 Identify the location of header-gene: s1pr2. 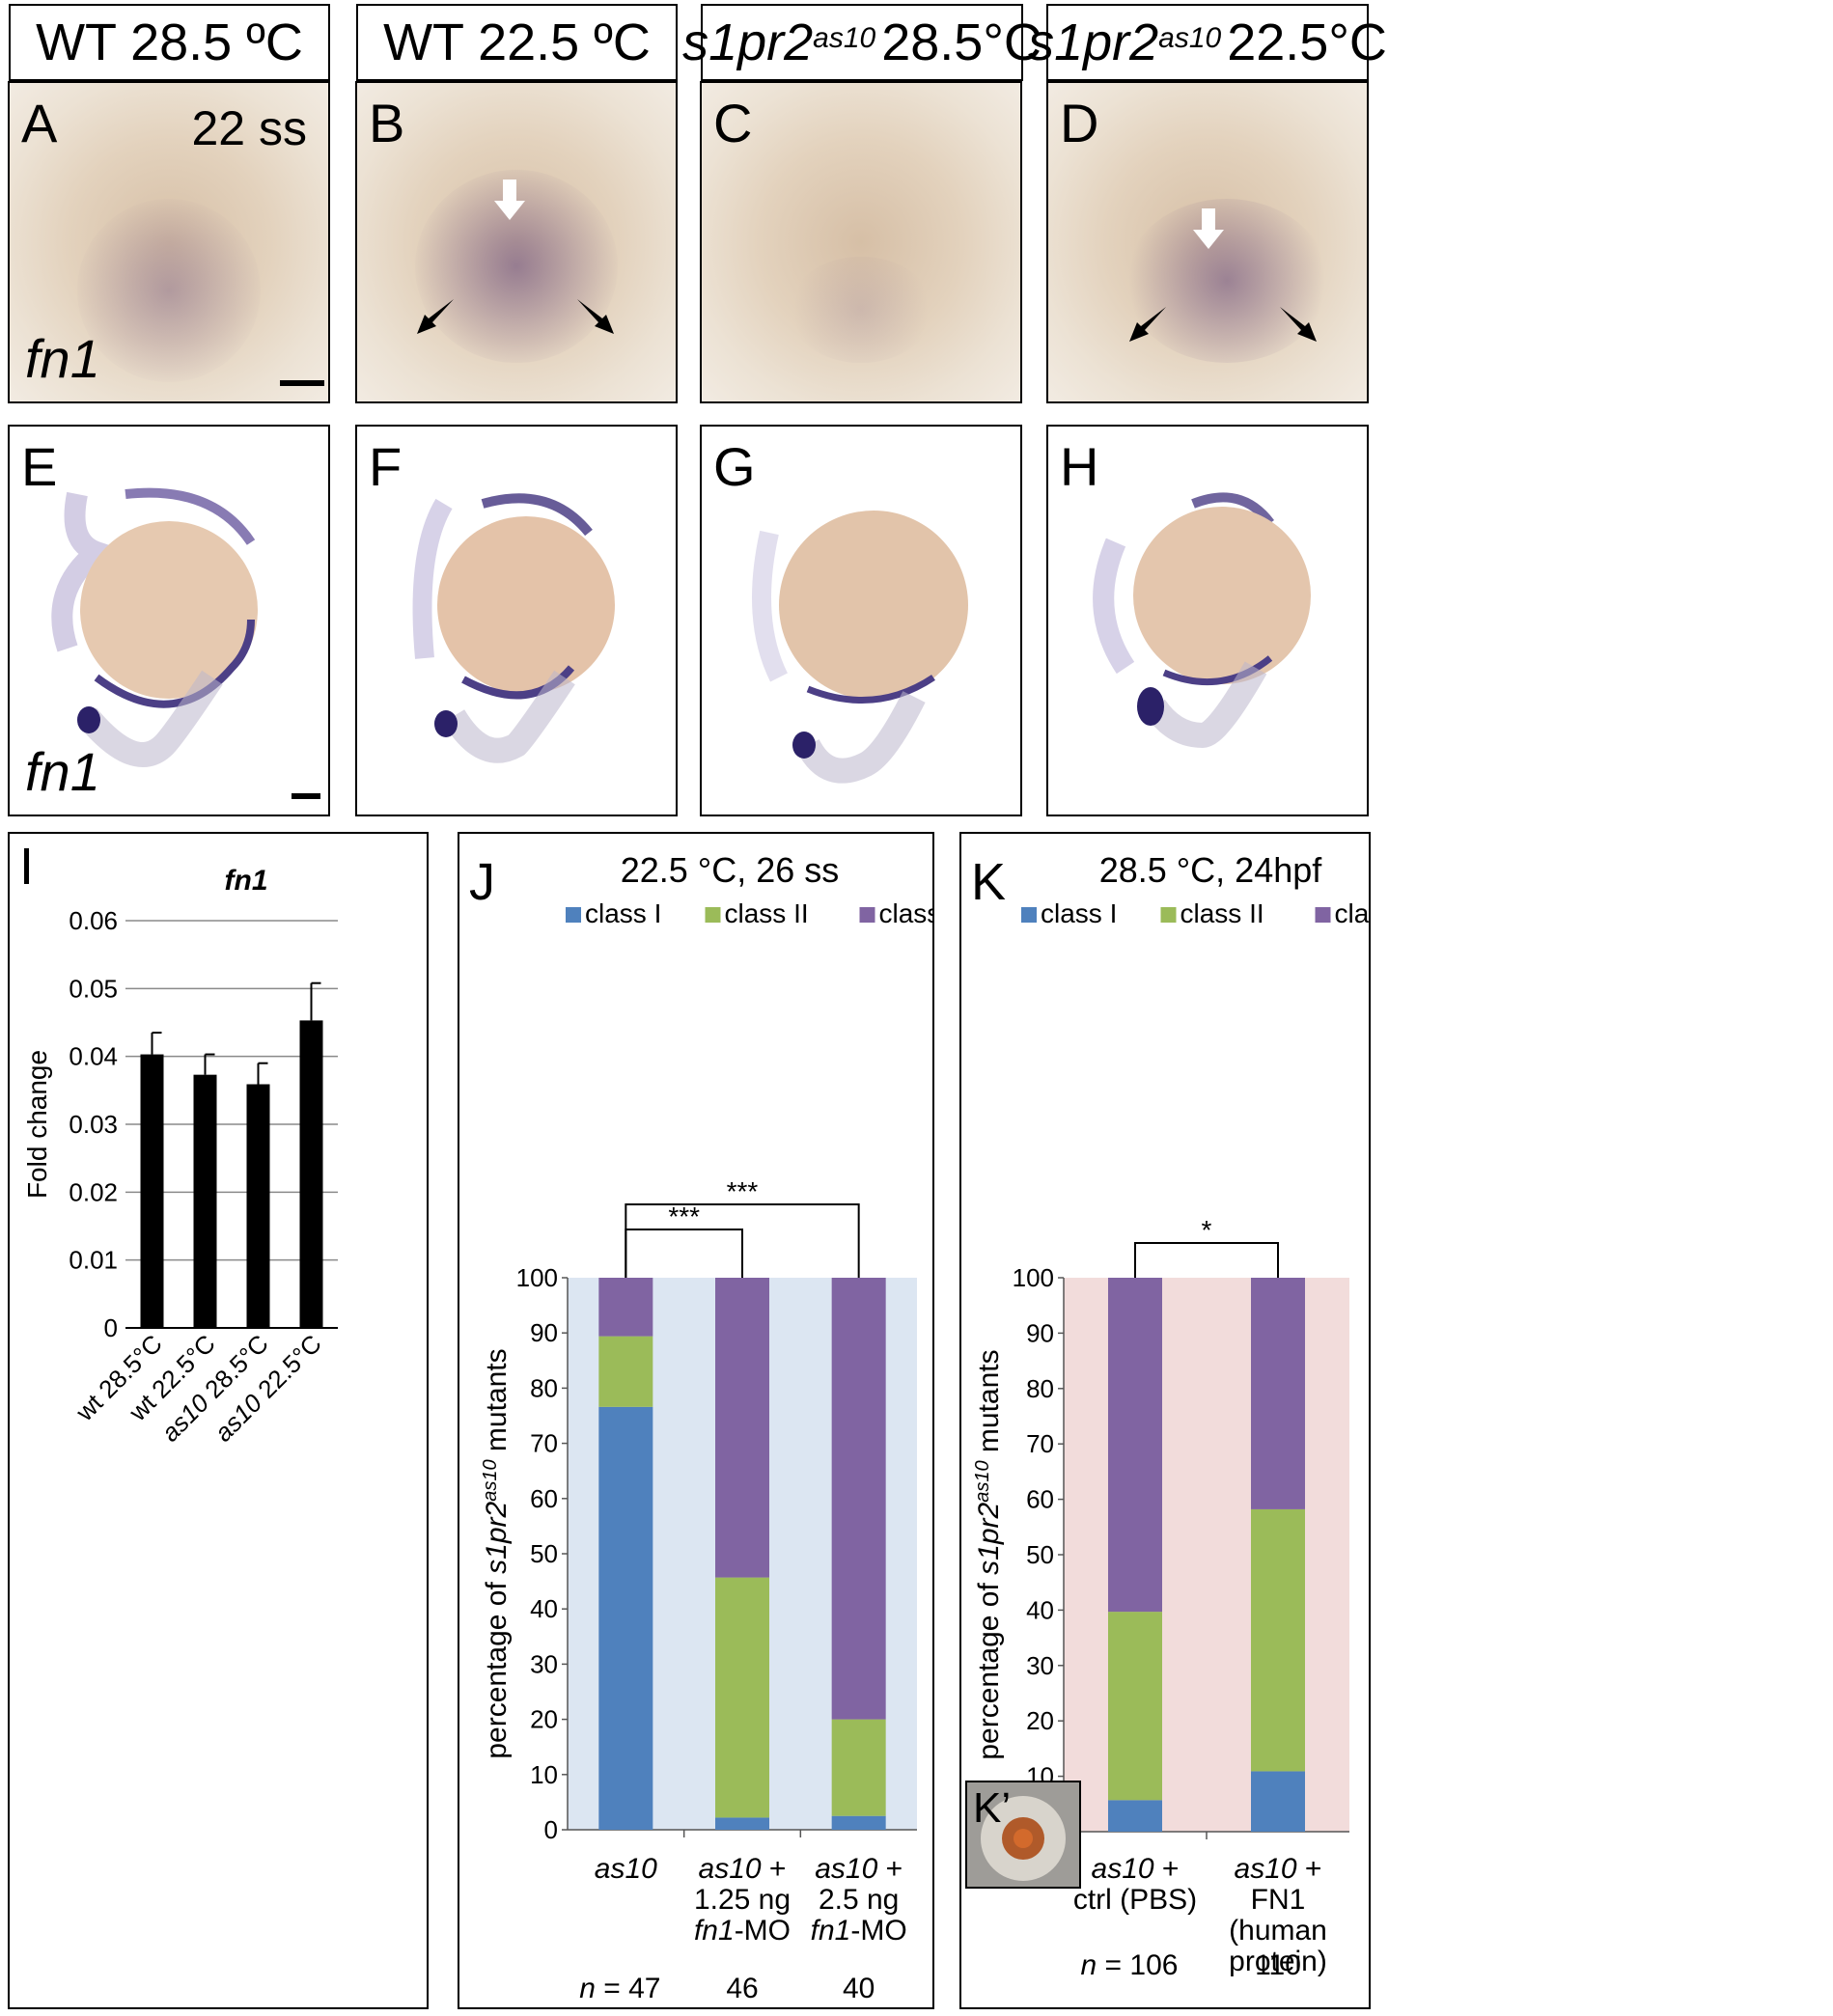
(1093, 42).